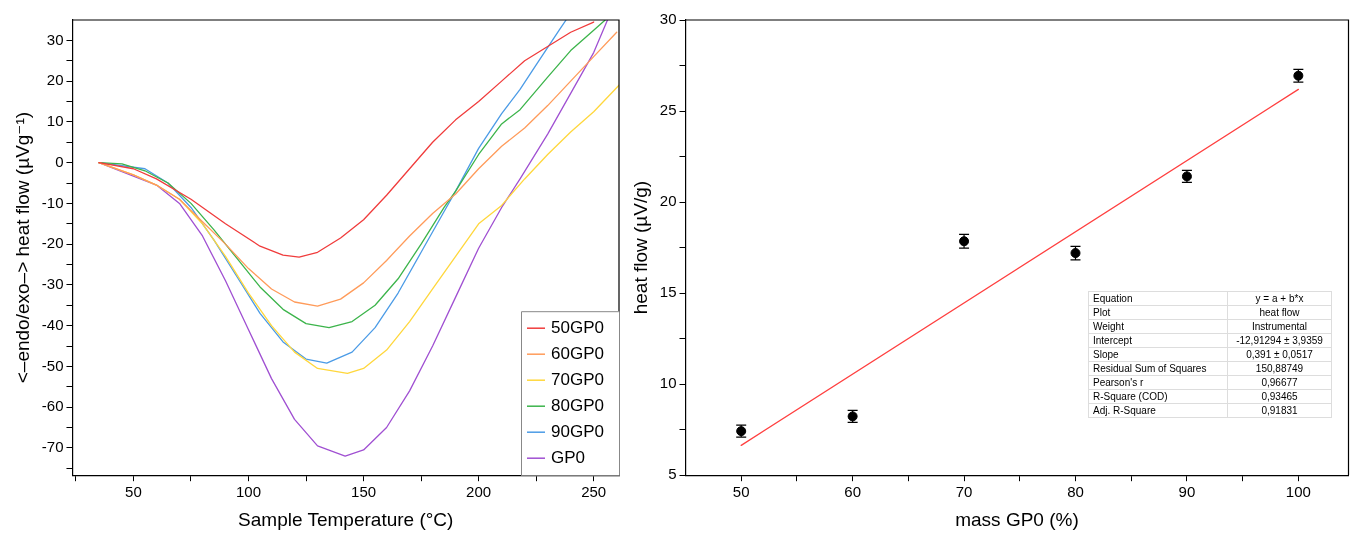 The image size is (1362, 545). I want to click on legend-label: 70GP0, so click(577, 379).